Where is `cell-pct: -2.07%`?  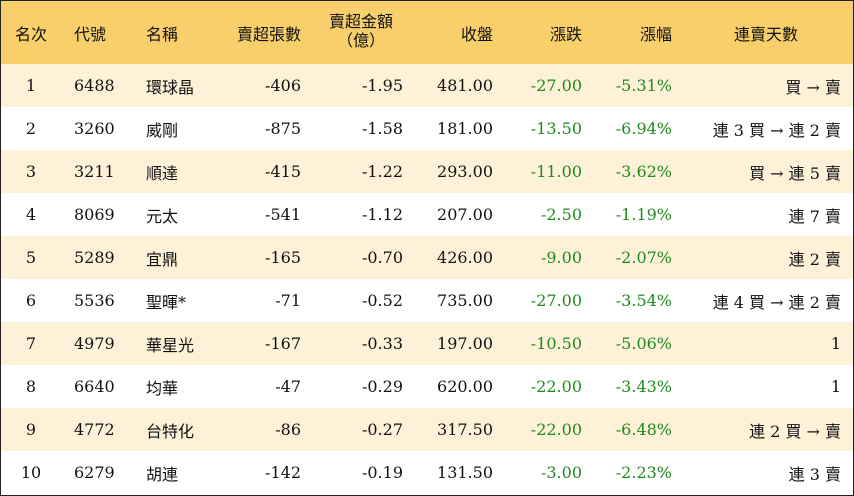
cell-pct: -2.07% is located at coordinates (643, 257).